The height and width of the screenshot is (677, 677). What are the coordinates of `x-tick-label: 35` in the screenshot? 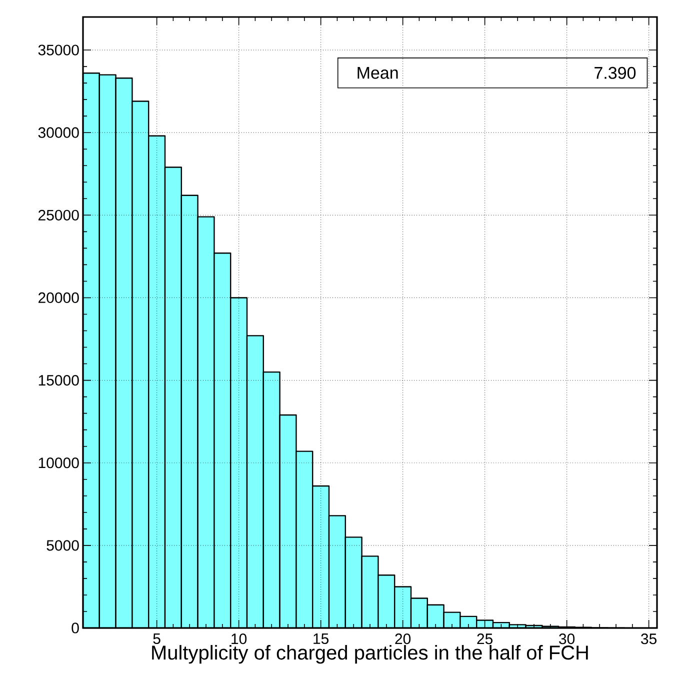 It's located at (649, 639).